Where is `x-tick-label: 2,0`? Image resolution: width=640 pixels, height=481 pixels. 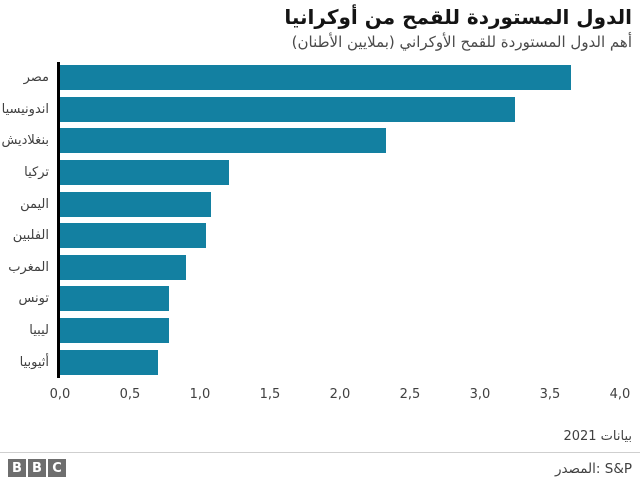
x-tick-label: 2,0 is located at coordinates (340, 394).